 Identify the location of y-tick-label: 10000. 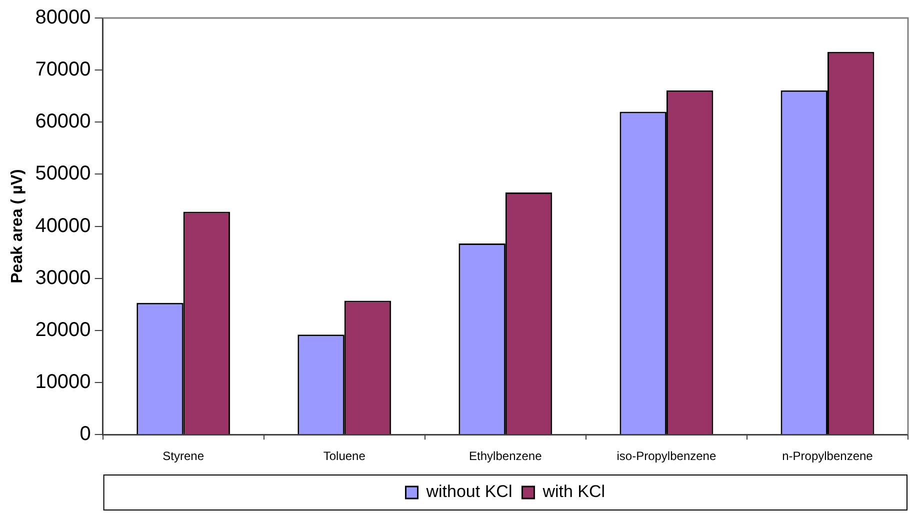
(63, 382).